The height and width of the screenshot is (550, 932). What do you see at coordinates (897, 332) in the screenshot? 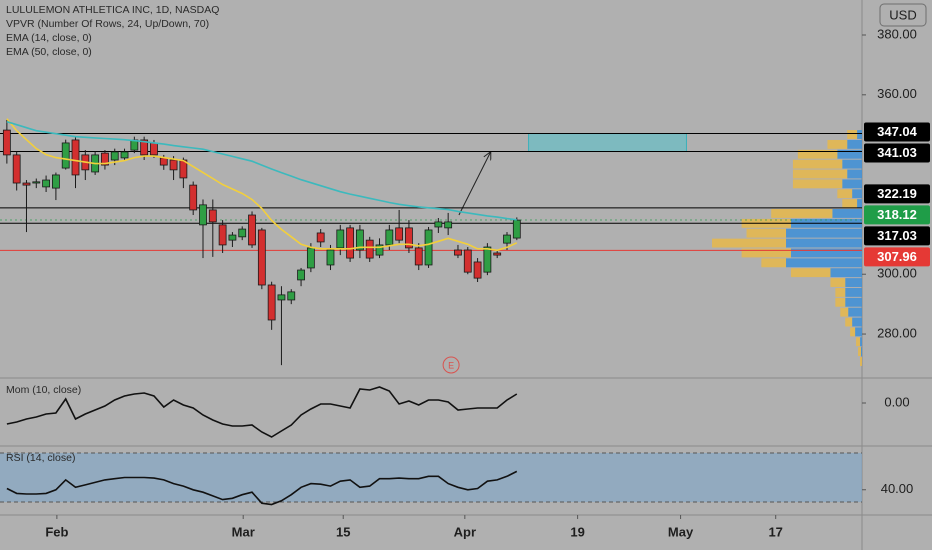
I see `y-tick-label: 280.00` at bounding box center [897, 332].